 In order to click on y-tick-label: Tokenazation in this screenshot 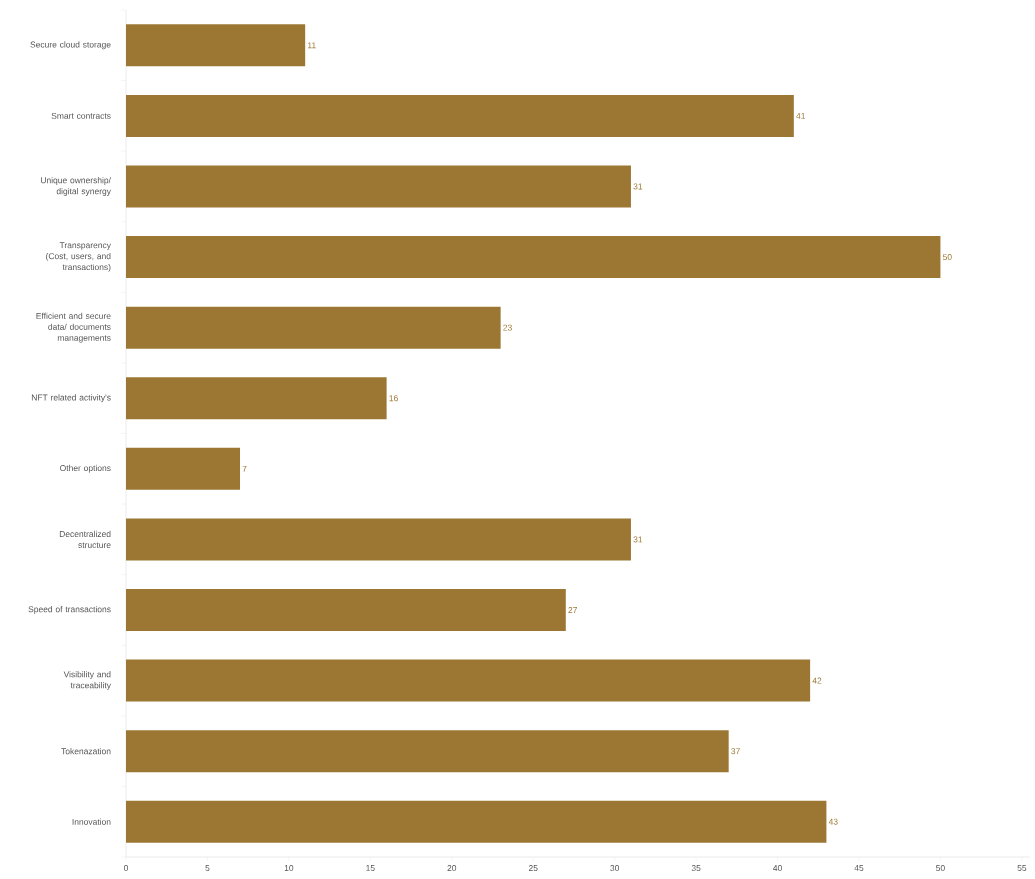, I will do `click(86, 751)`.